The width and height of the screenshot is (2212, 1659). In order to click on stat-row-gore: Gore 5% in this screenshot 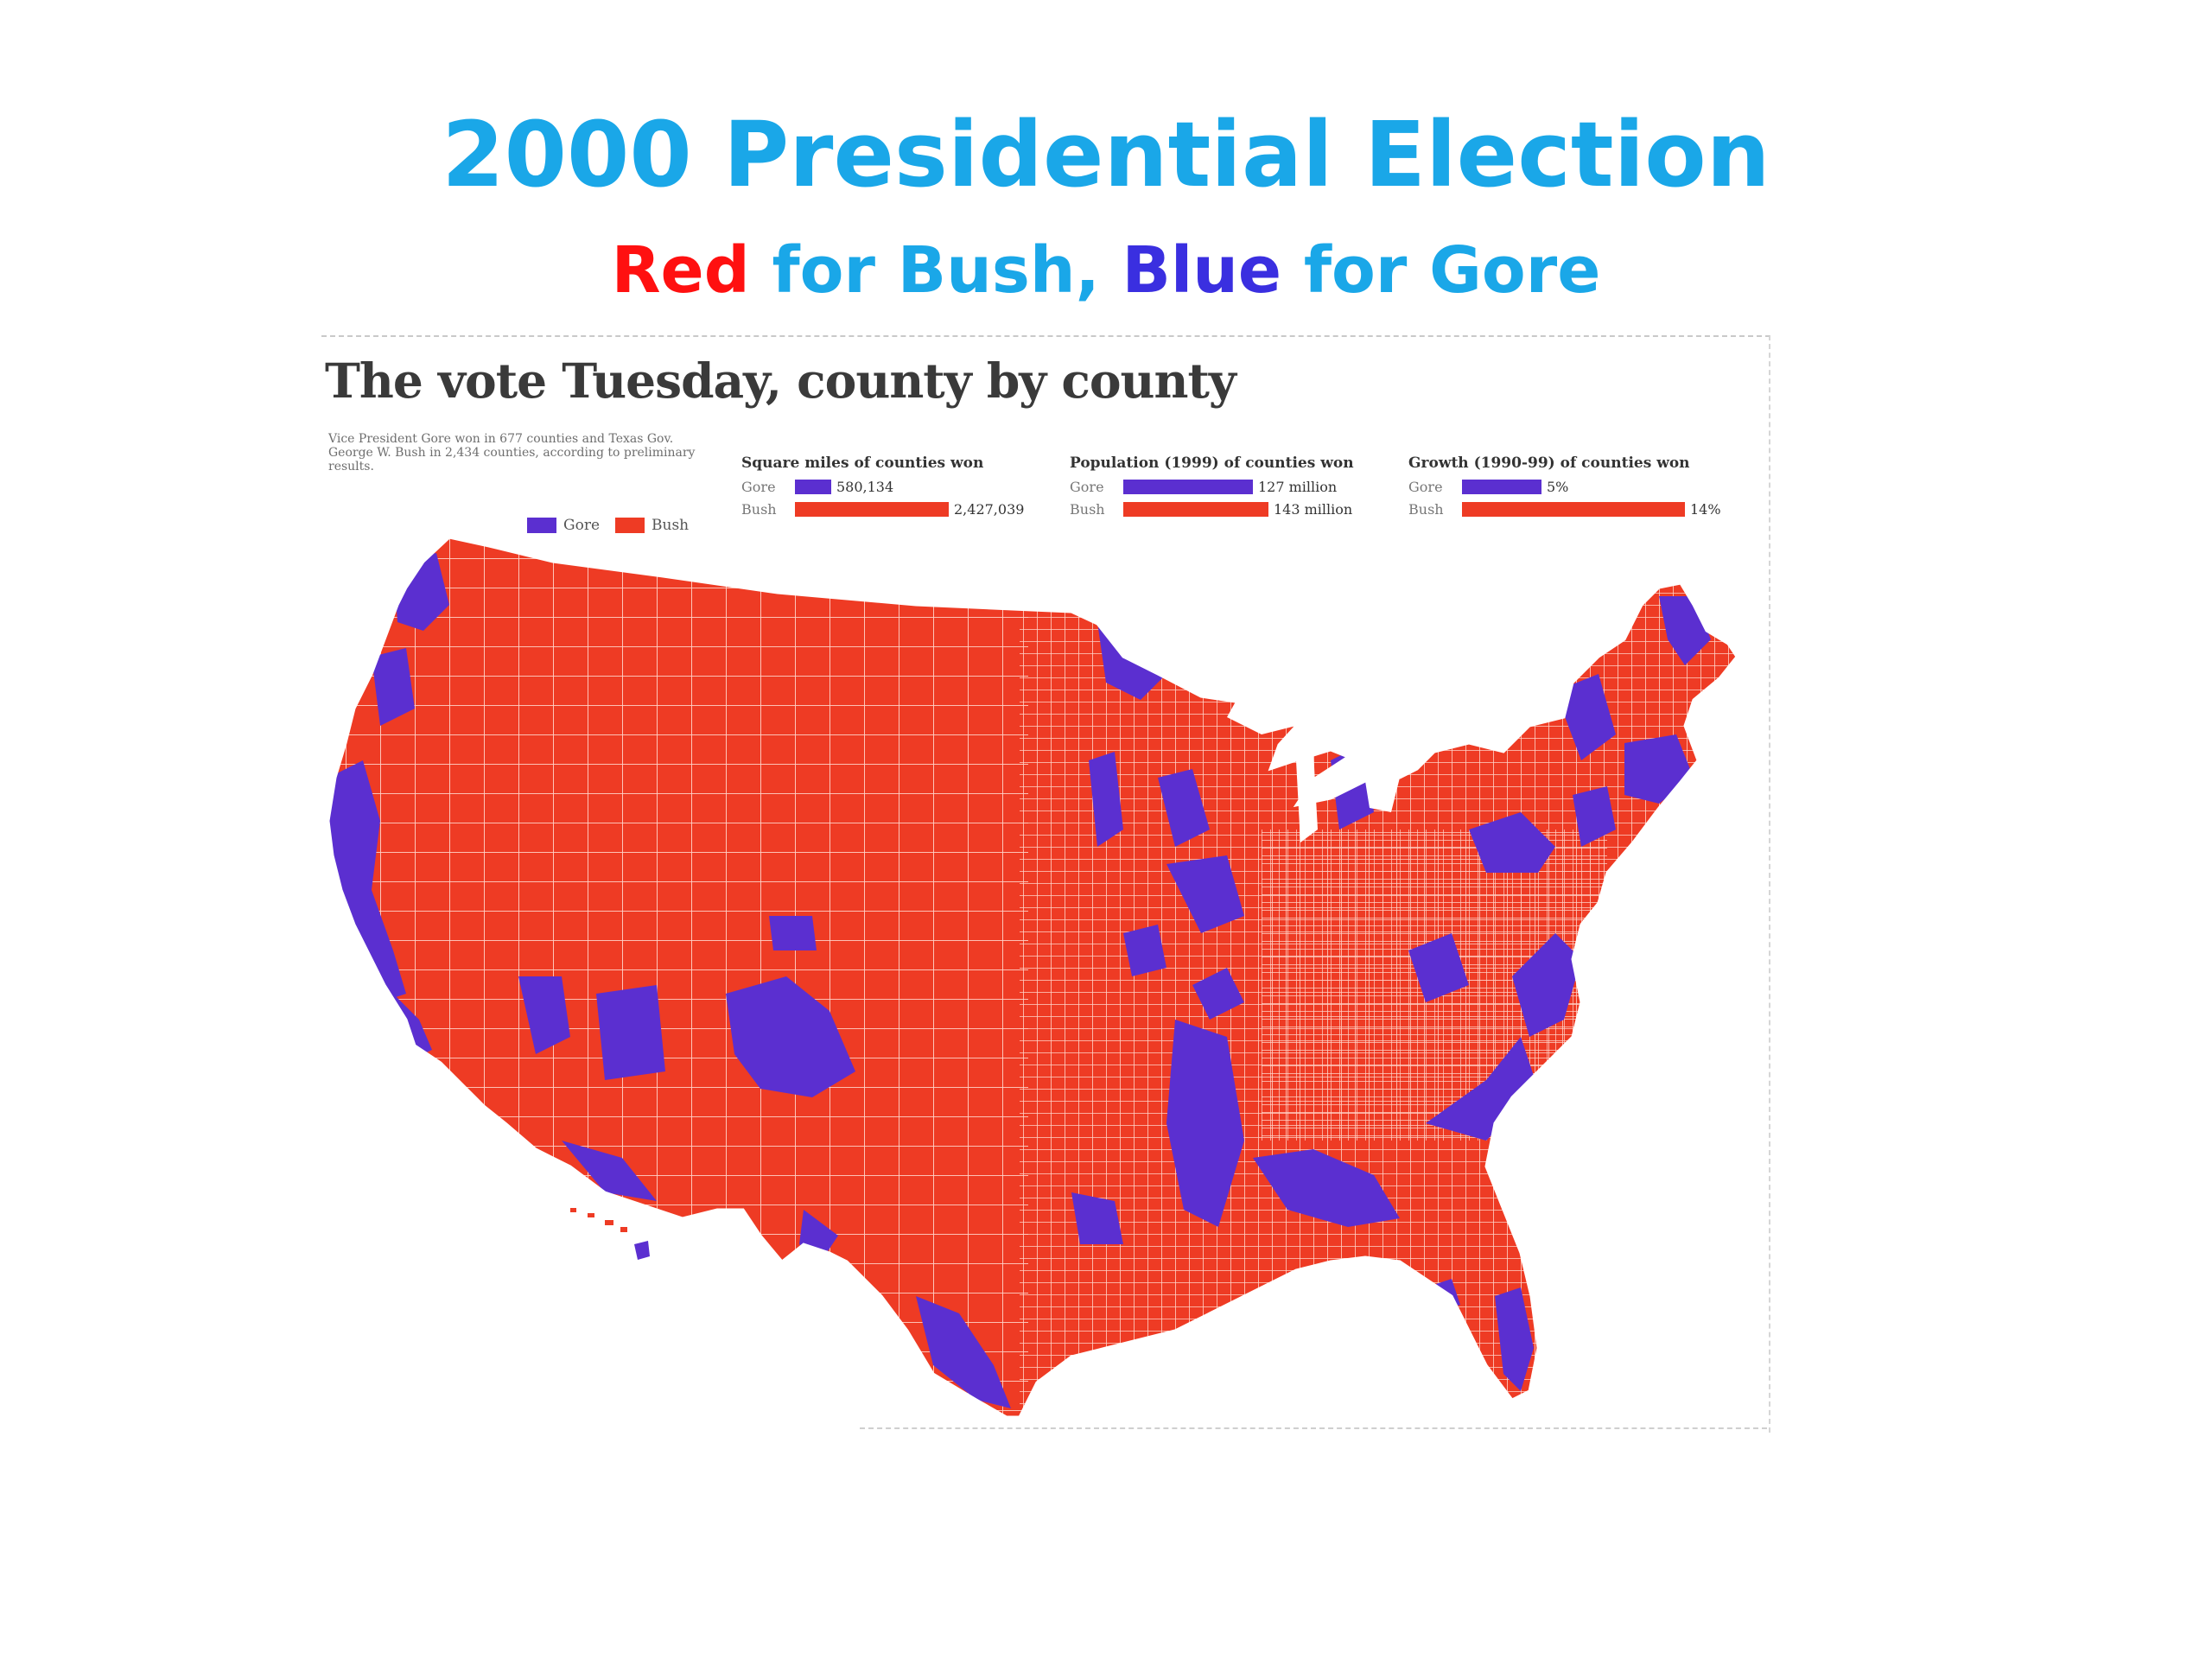, I will do `click(1564, 486)`.